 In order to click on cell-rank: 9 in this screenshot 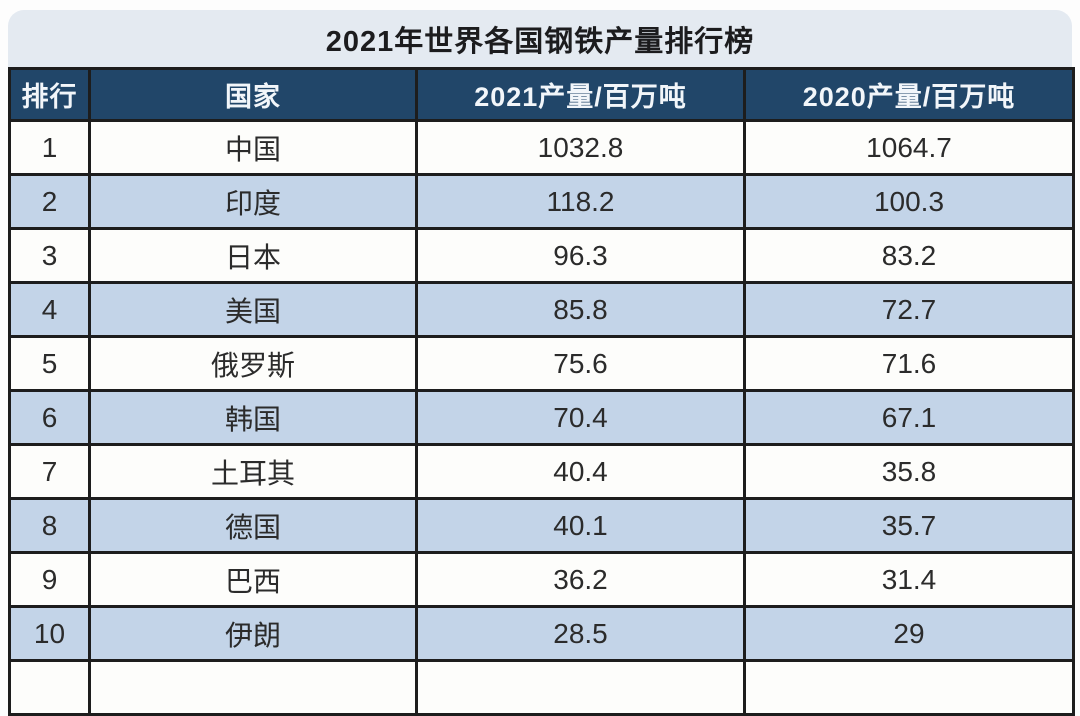, I will do `click(49, 579)`.